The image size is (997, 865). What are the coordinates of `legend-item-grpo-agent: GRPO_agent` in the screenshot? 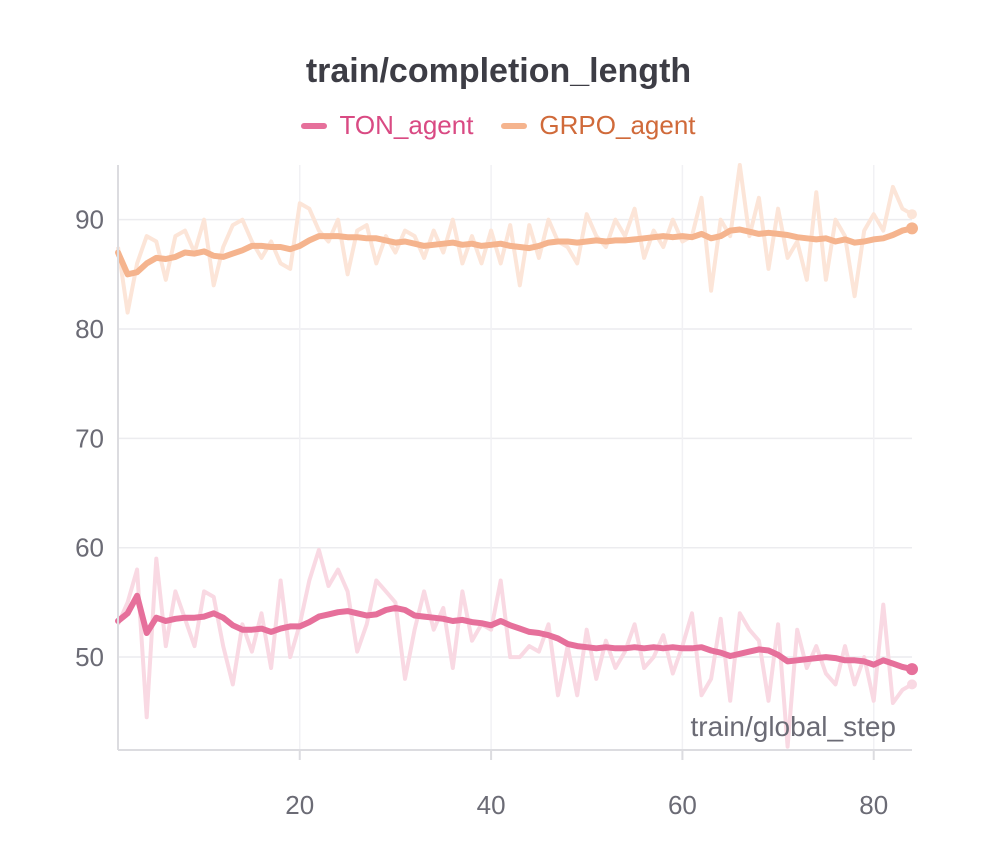 It's located at (598, 125).